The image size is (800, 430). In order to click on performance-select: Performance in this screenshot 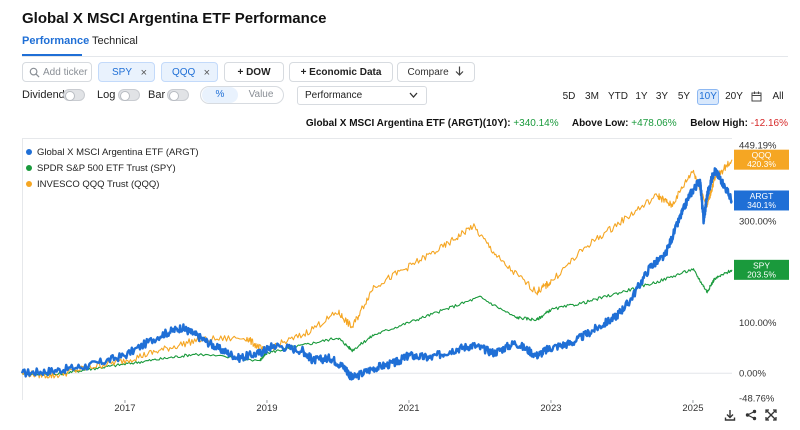, I will do `click(362, 95)`.